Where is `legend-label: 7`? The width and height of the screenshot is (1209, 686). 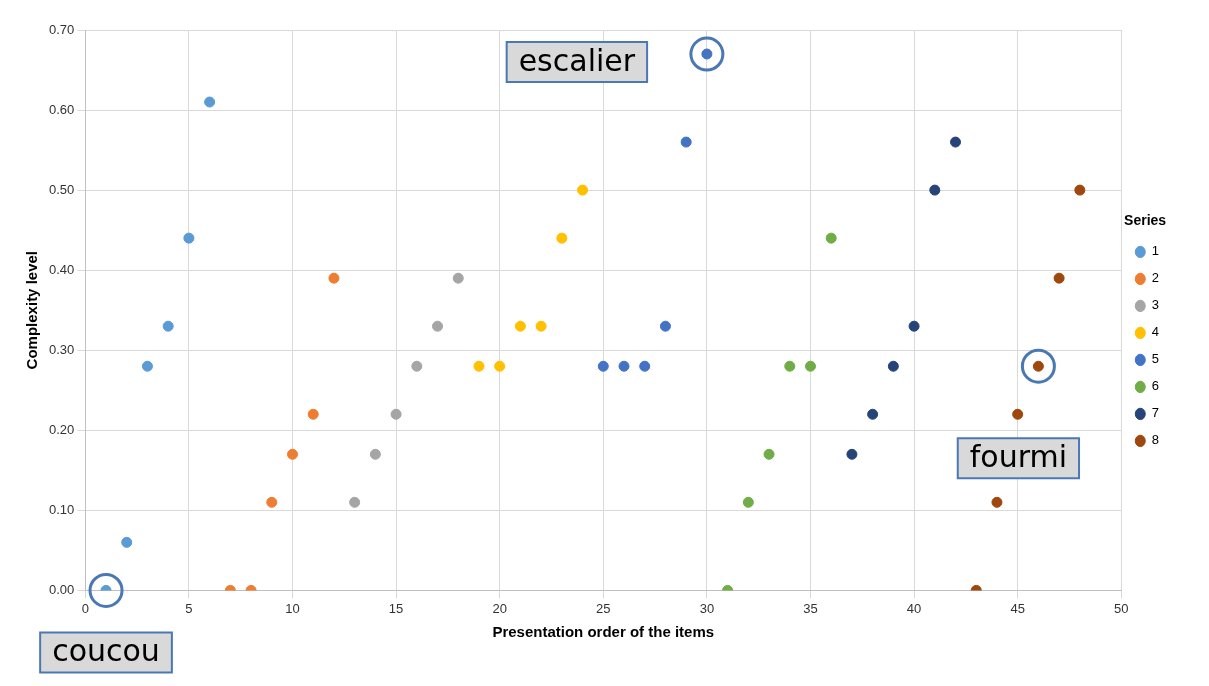
legend-label: 7 is located at coordinates (1155, 413).